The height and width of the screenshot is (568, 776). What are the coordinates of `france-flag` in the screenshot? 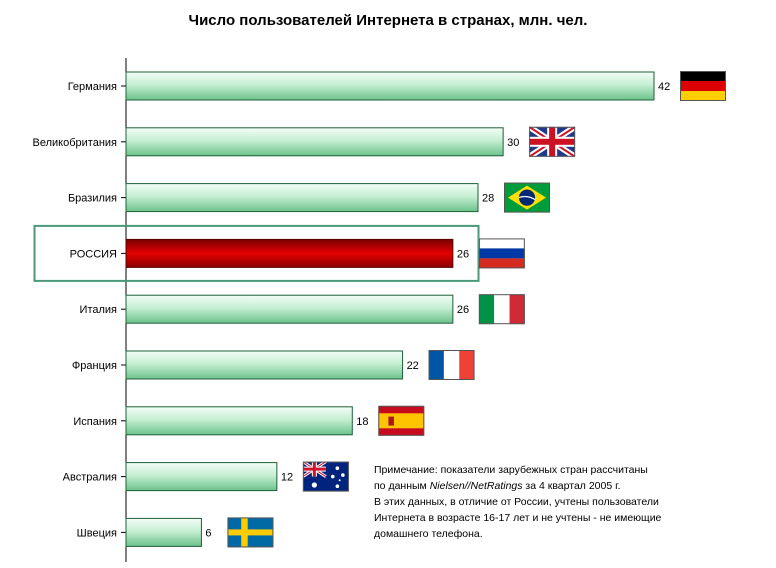 It's located at (451, 365).